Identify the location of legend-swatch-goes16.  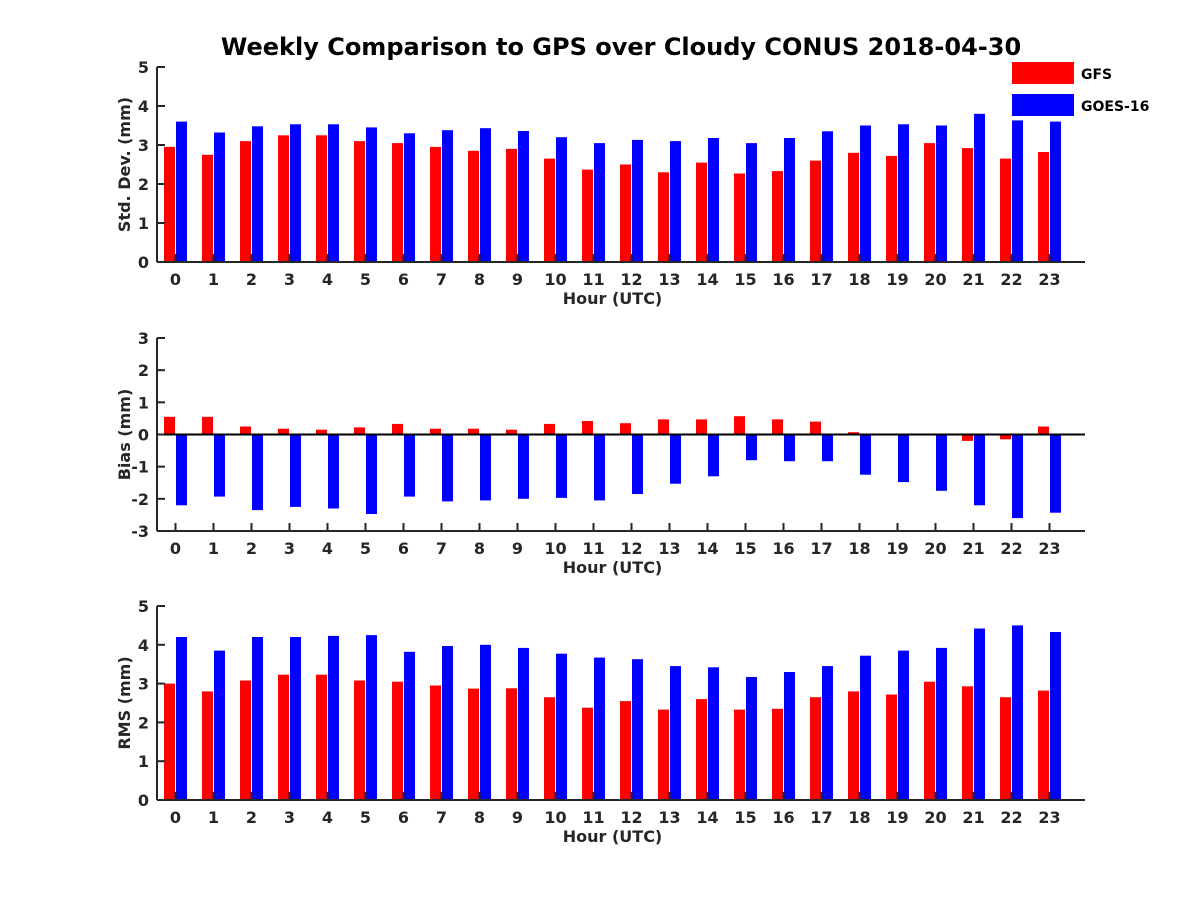
(1043, 105).